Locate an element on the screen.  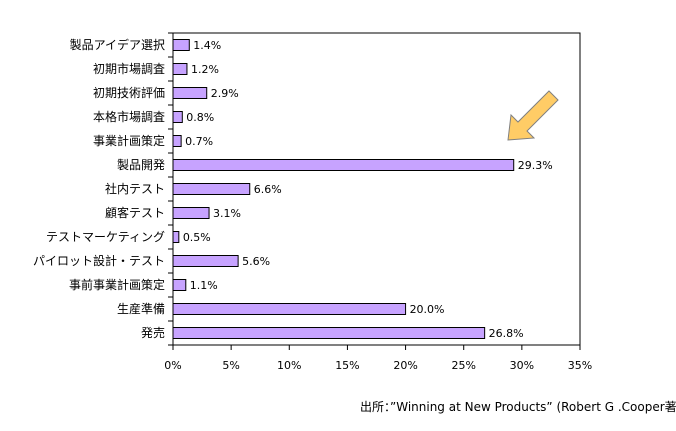
data-label: 2.9% is located at coordinates (225, 93).